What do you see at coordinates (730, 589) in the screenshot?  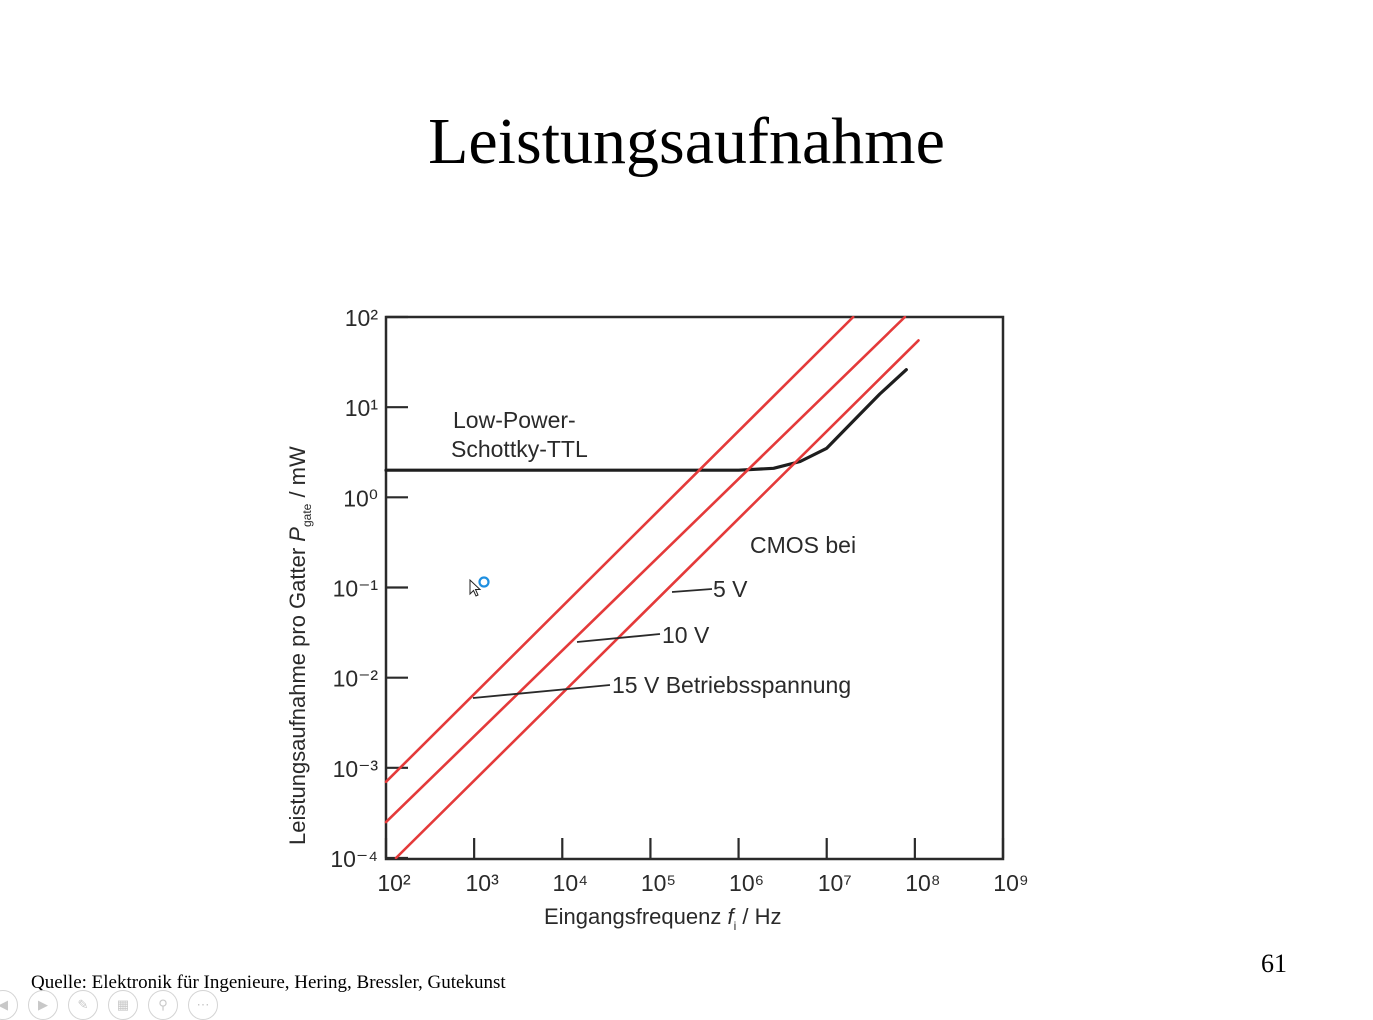 I see `annotation-5v: 5 V` at bounding box center [730, 589].